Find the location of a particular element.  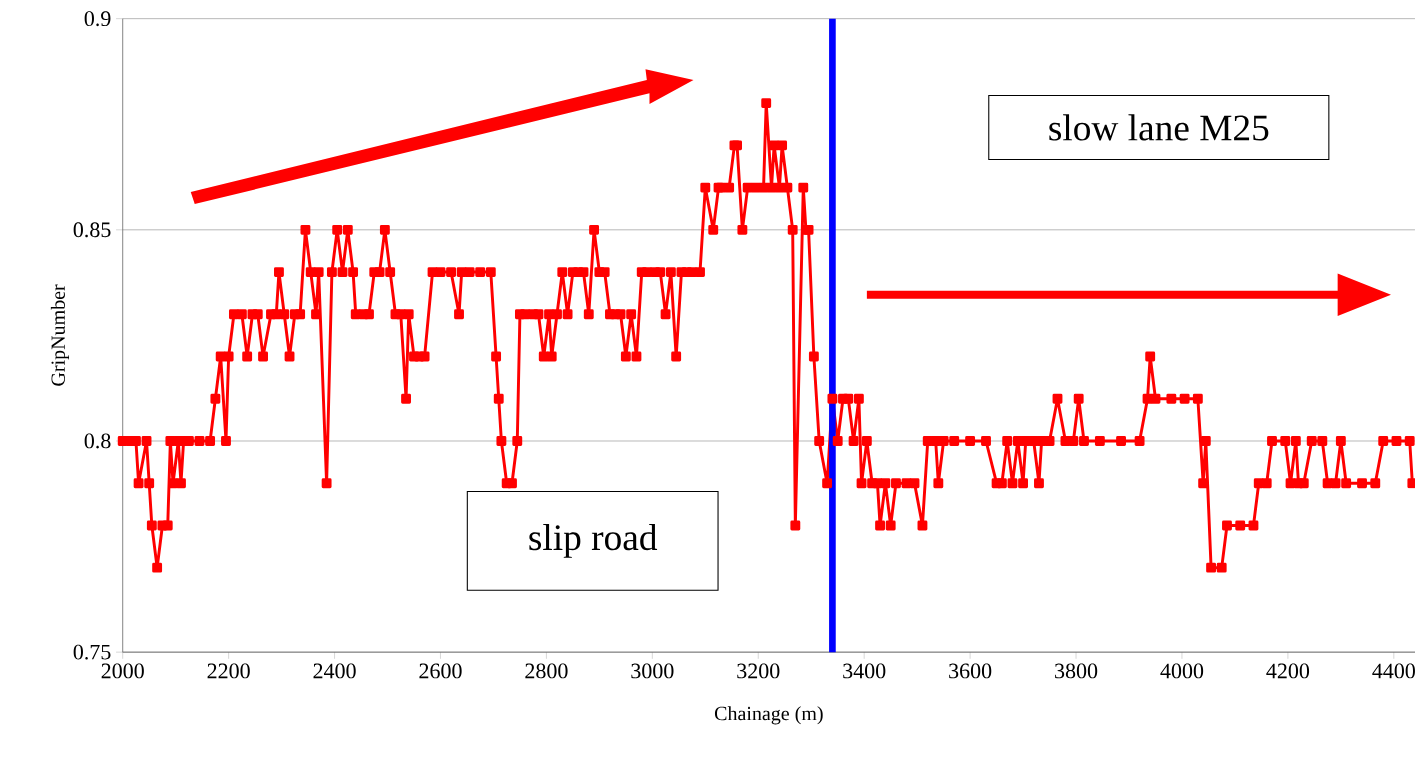

x-axis-title: Chainage (m) is located at coordinates (768, 715).